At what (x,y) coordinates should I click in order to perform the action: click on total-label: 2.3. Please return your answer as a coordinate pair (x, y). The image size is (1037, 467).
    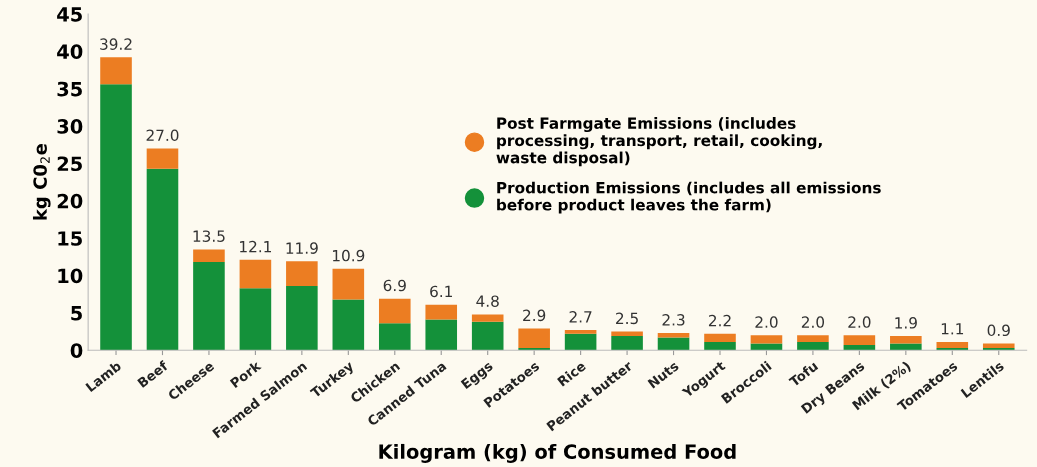
    Looking at the image, I should click on (673, 320).